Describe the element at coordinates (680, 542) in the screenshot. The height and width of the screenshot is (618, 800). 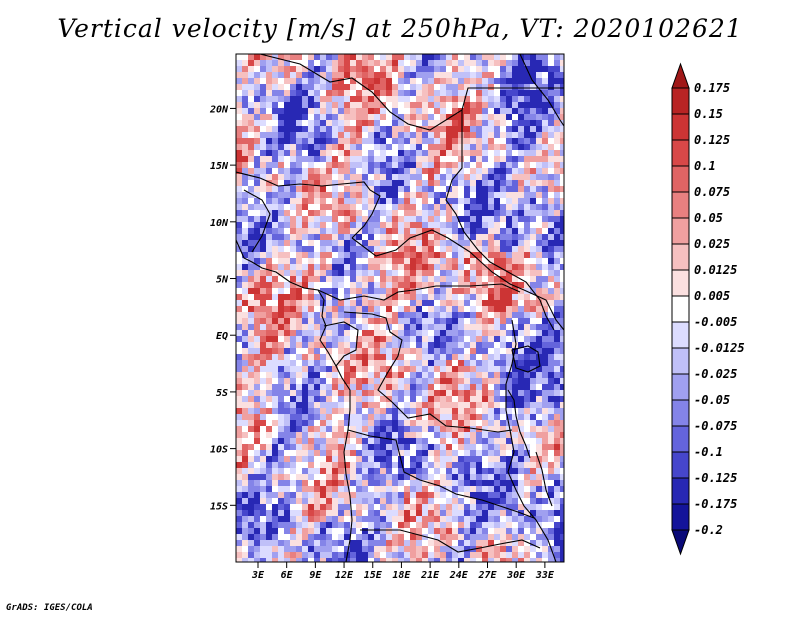
I see `colorbar-bottom-arrow` at that location.